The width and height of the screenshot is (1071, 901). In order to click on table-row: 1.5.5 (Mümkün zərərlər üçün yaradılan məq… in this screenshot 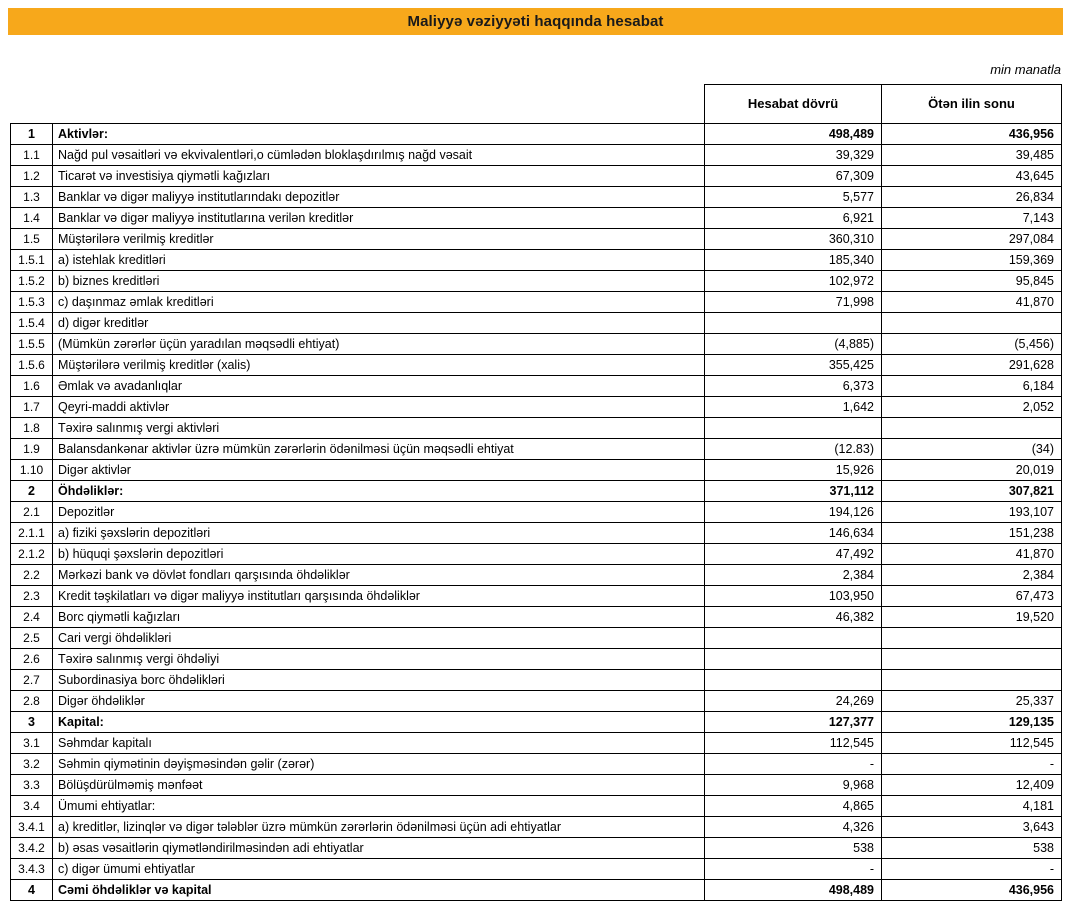, I will do `click(536, 344)`.